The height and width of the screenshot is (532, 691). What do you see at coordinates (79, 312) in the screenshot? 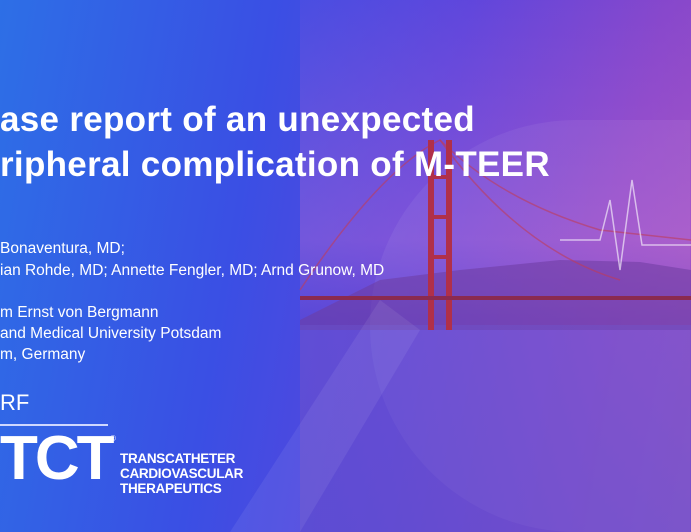
I see `affiliation-line-1: m Ernst von Bergmann` at bounding box center [79, 312].